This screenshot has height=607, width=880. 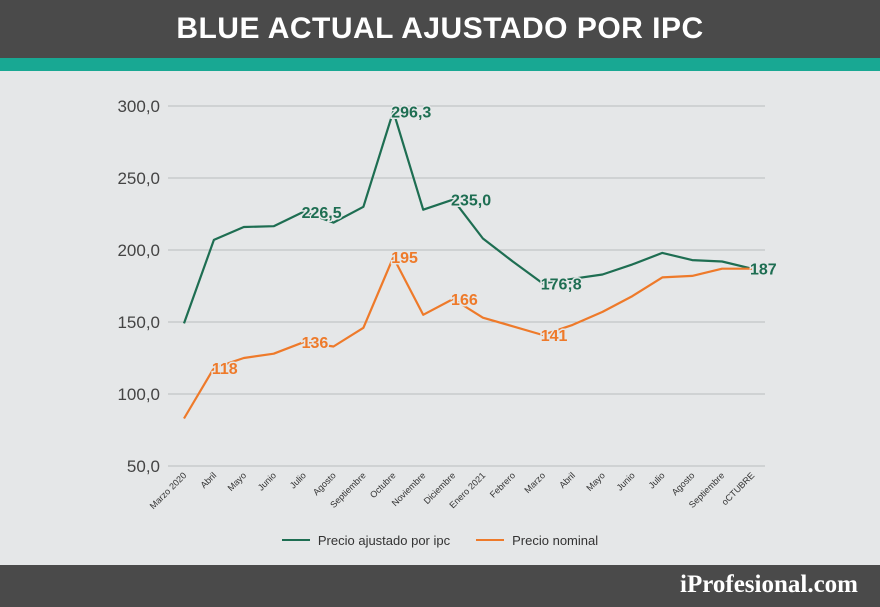 I want to click on footer-bar: iProfesional.com, so click(x=440, y=586).